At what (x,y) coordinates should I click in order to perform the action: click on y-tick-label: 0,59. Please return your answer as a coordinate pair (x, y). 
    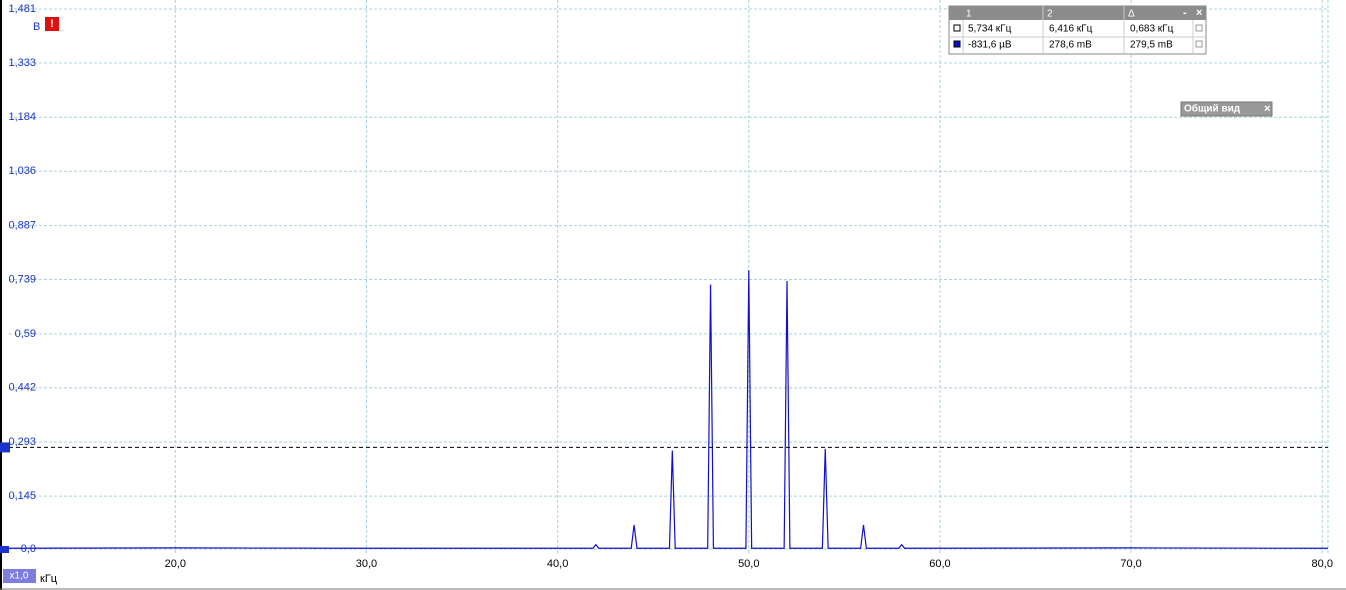
    Looking at the image, I should click on (25, 334).